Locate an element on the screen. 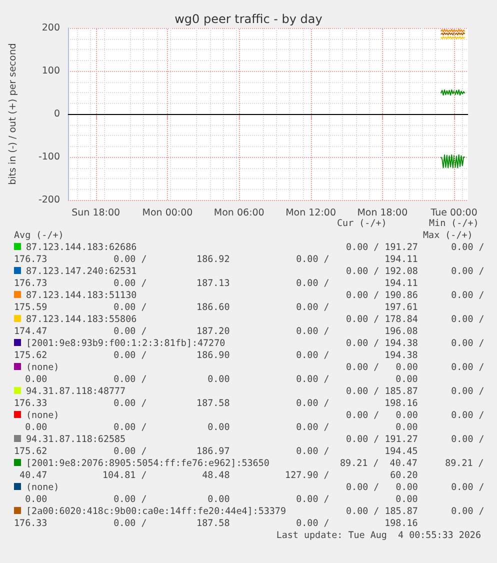 Image resolution: width=497 pixels, height=563 pixels. legend-label: 87.123.144.183:51130 is located at coordinates (81, 295).